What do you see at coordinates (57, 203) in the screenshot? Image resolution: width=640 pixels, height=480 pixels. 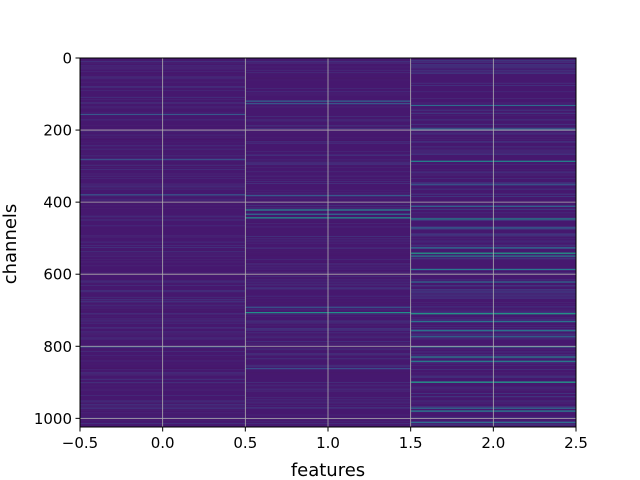 I see `y-tick-label: 400` at bounding box center [57, 203].